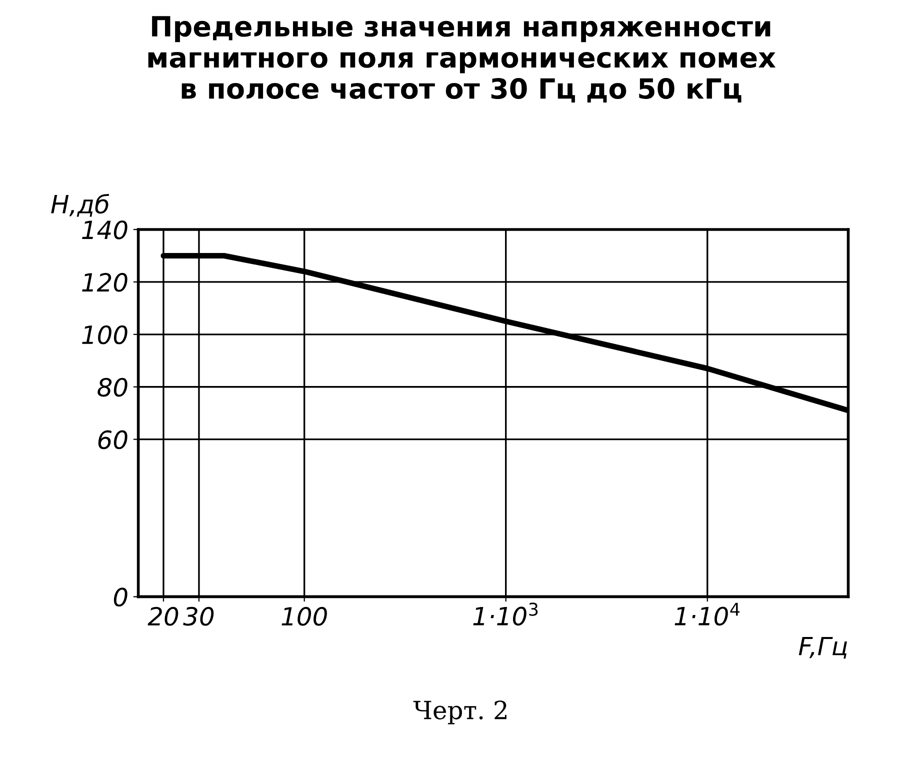 The image size is (922, 765). What do you see at coordinates (105, 334) in the screenshot?
I see `y-tick-label: 100` at bounding box center [105, 334].